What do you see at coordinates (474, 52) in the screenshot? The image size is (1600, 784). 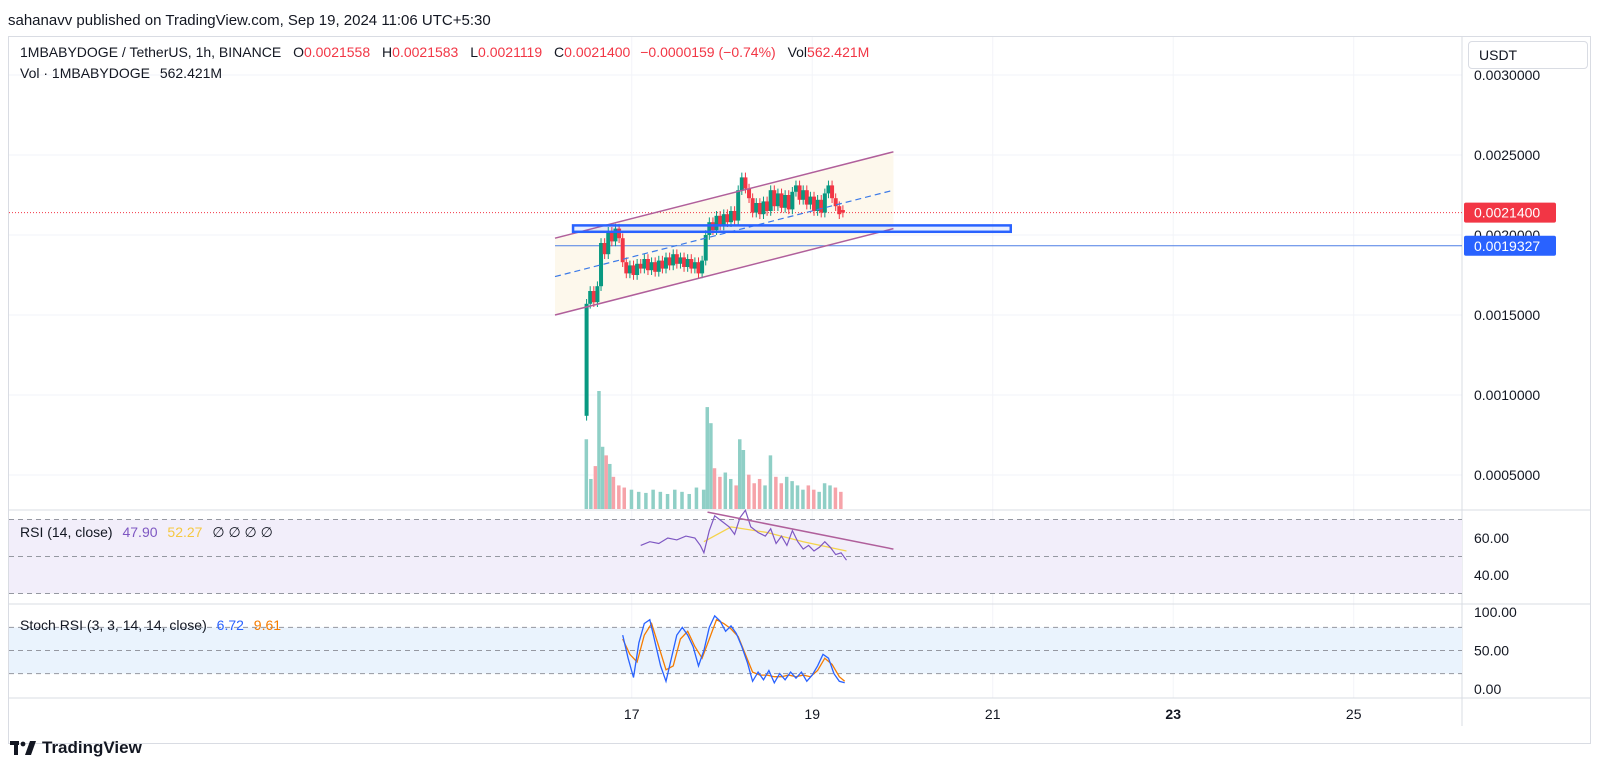 I see `low-label: L` at bounding box center [474, 52].